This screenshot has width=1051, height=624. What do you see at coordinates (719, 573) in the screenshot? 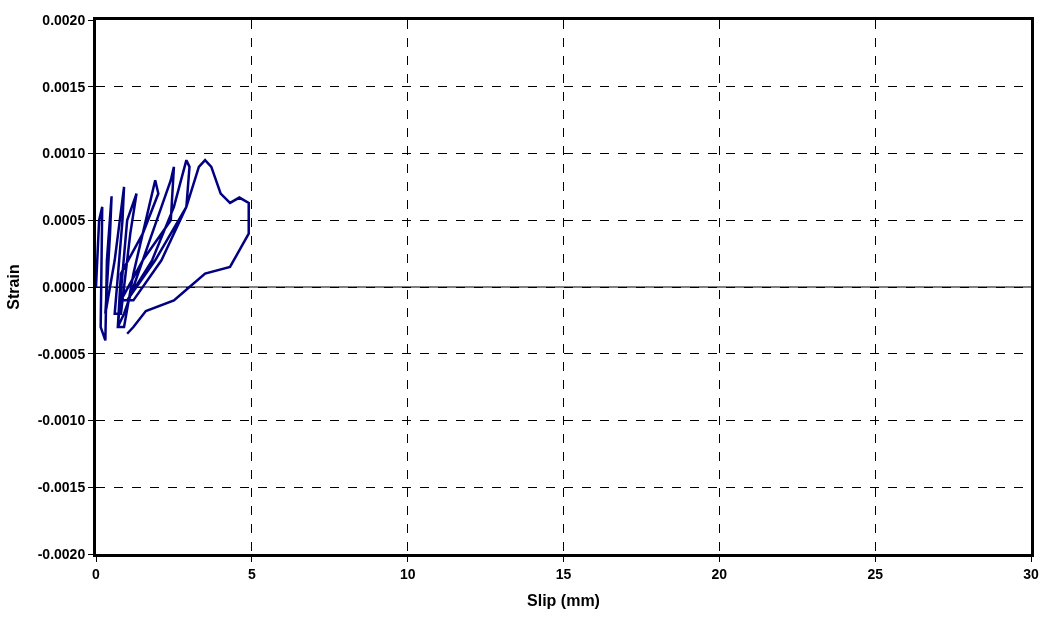
I see `x-tick-label: 20` at bounding box center [719, 573].